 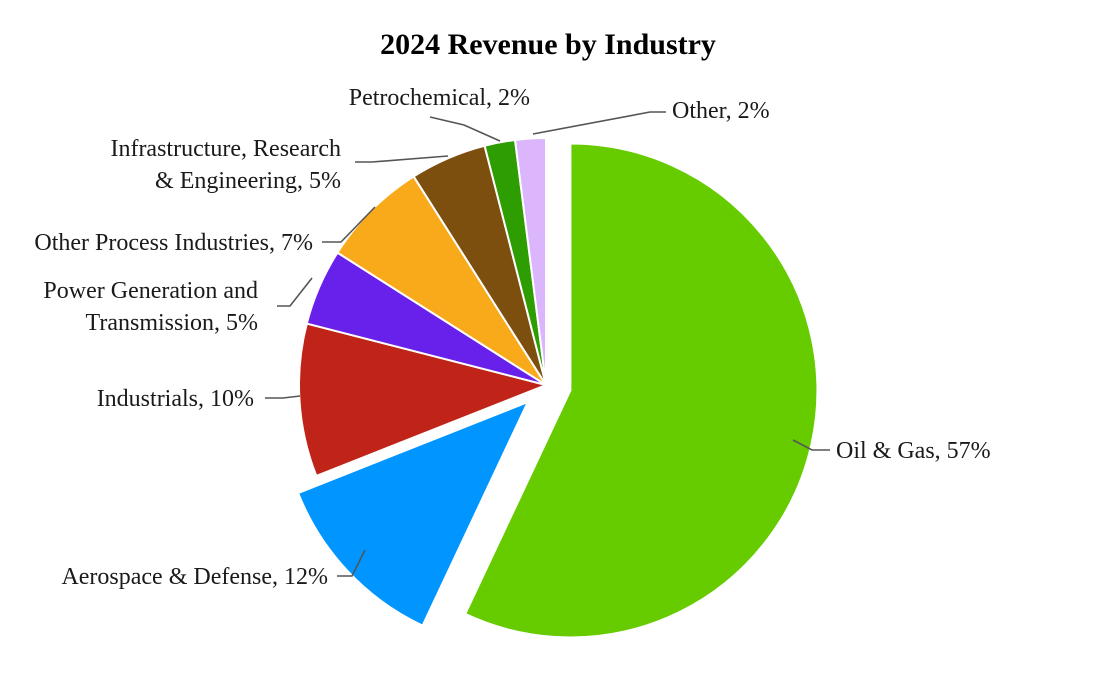 I want to click on slice-industrials, so click(x=424, y=400).